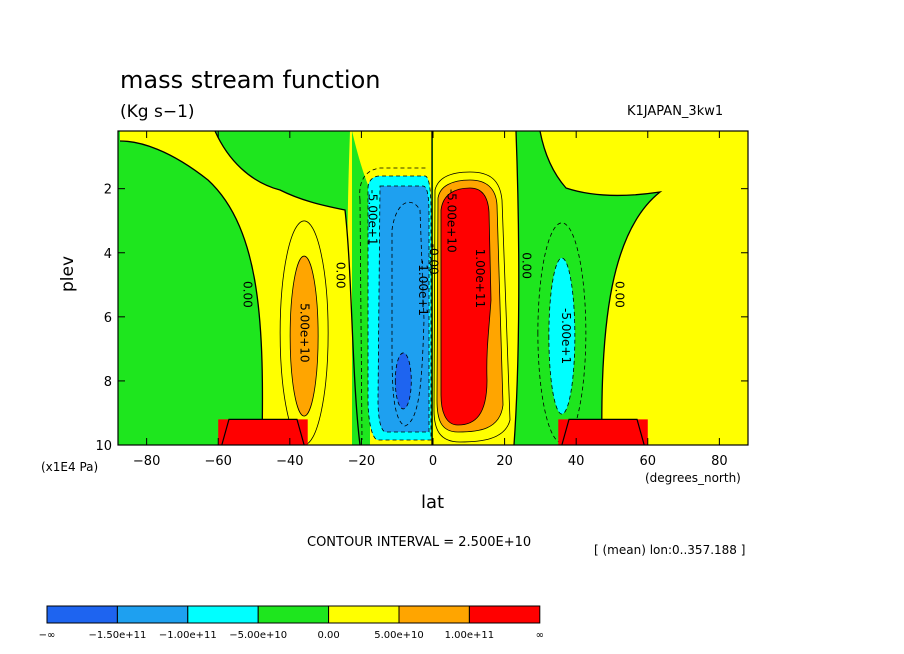 This screenshot has height=654, width=904. I want to click on x-tick-label: −60, so click(218, 461).